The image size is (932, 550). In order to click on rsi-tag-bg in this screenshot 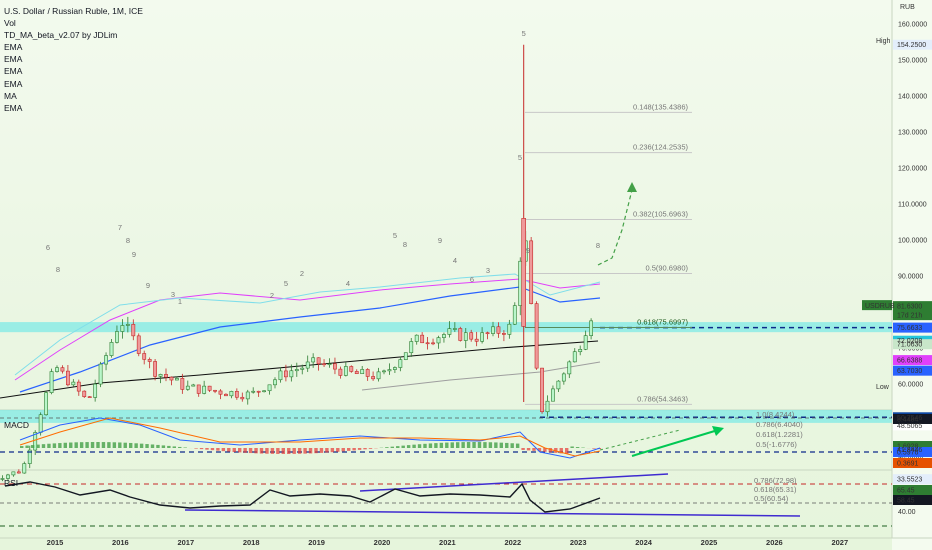, I will do `click(912, 490)`.